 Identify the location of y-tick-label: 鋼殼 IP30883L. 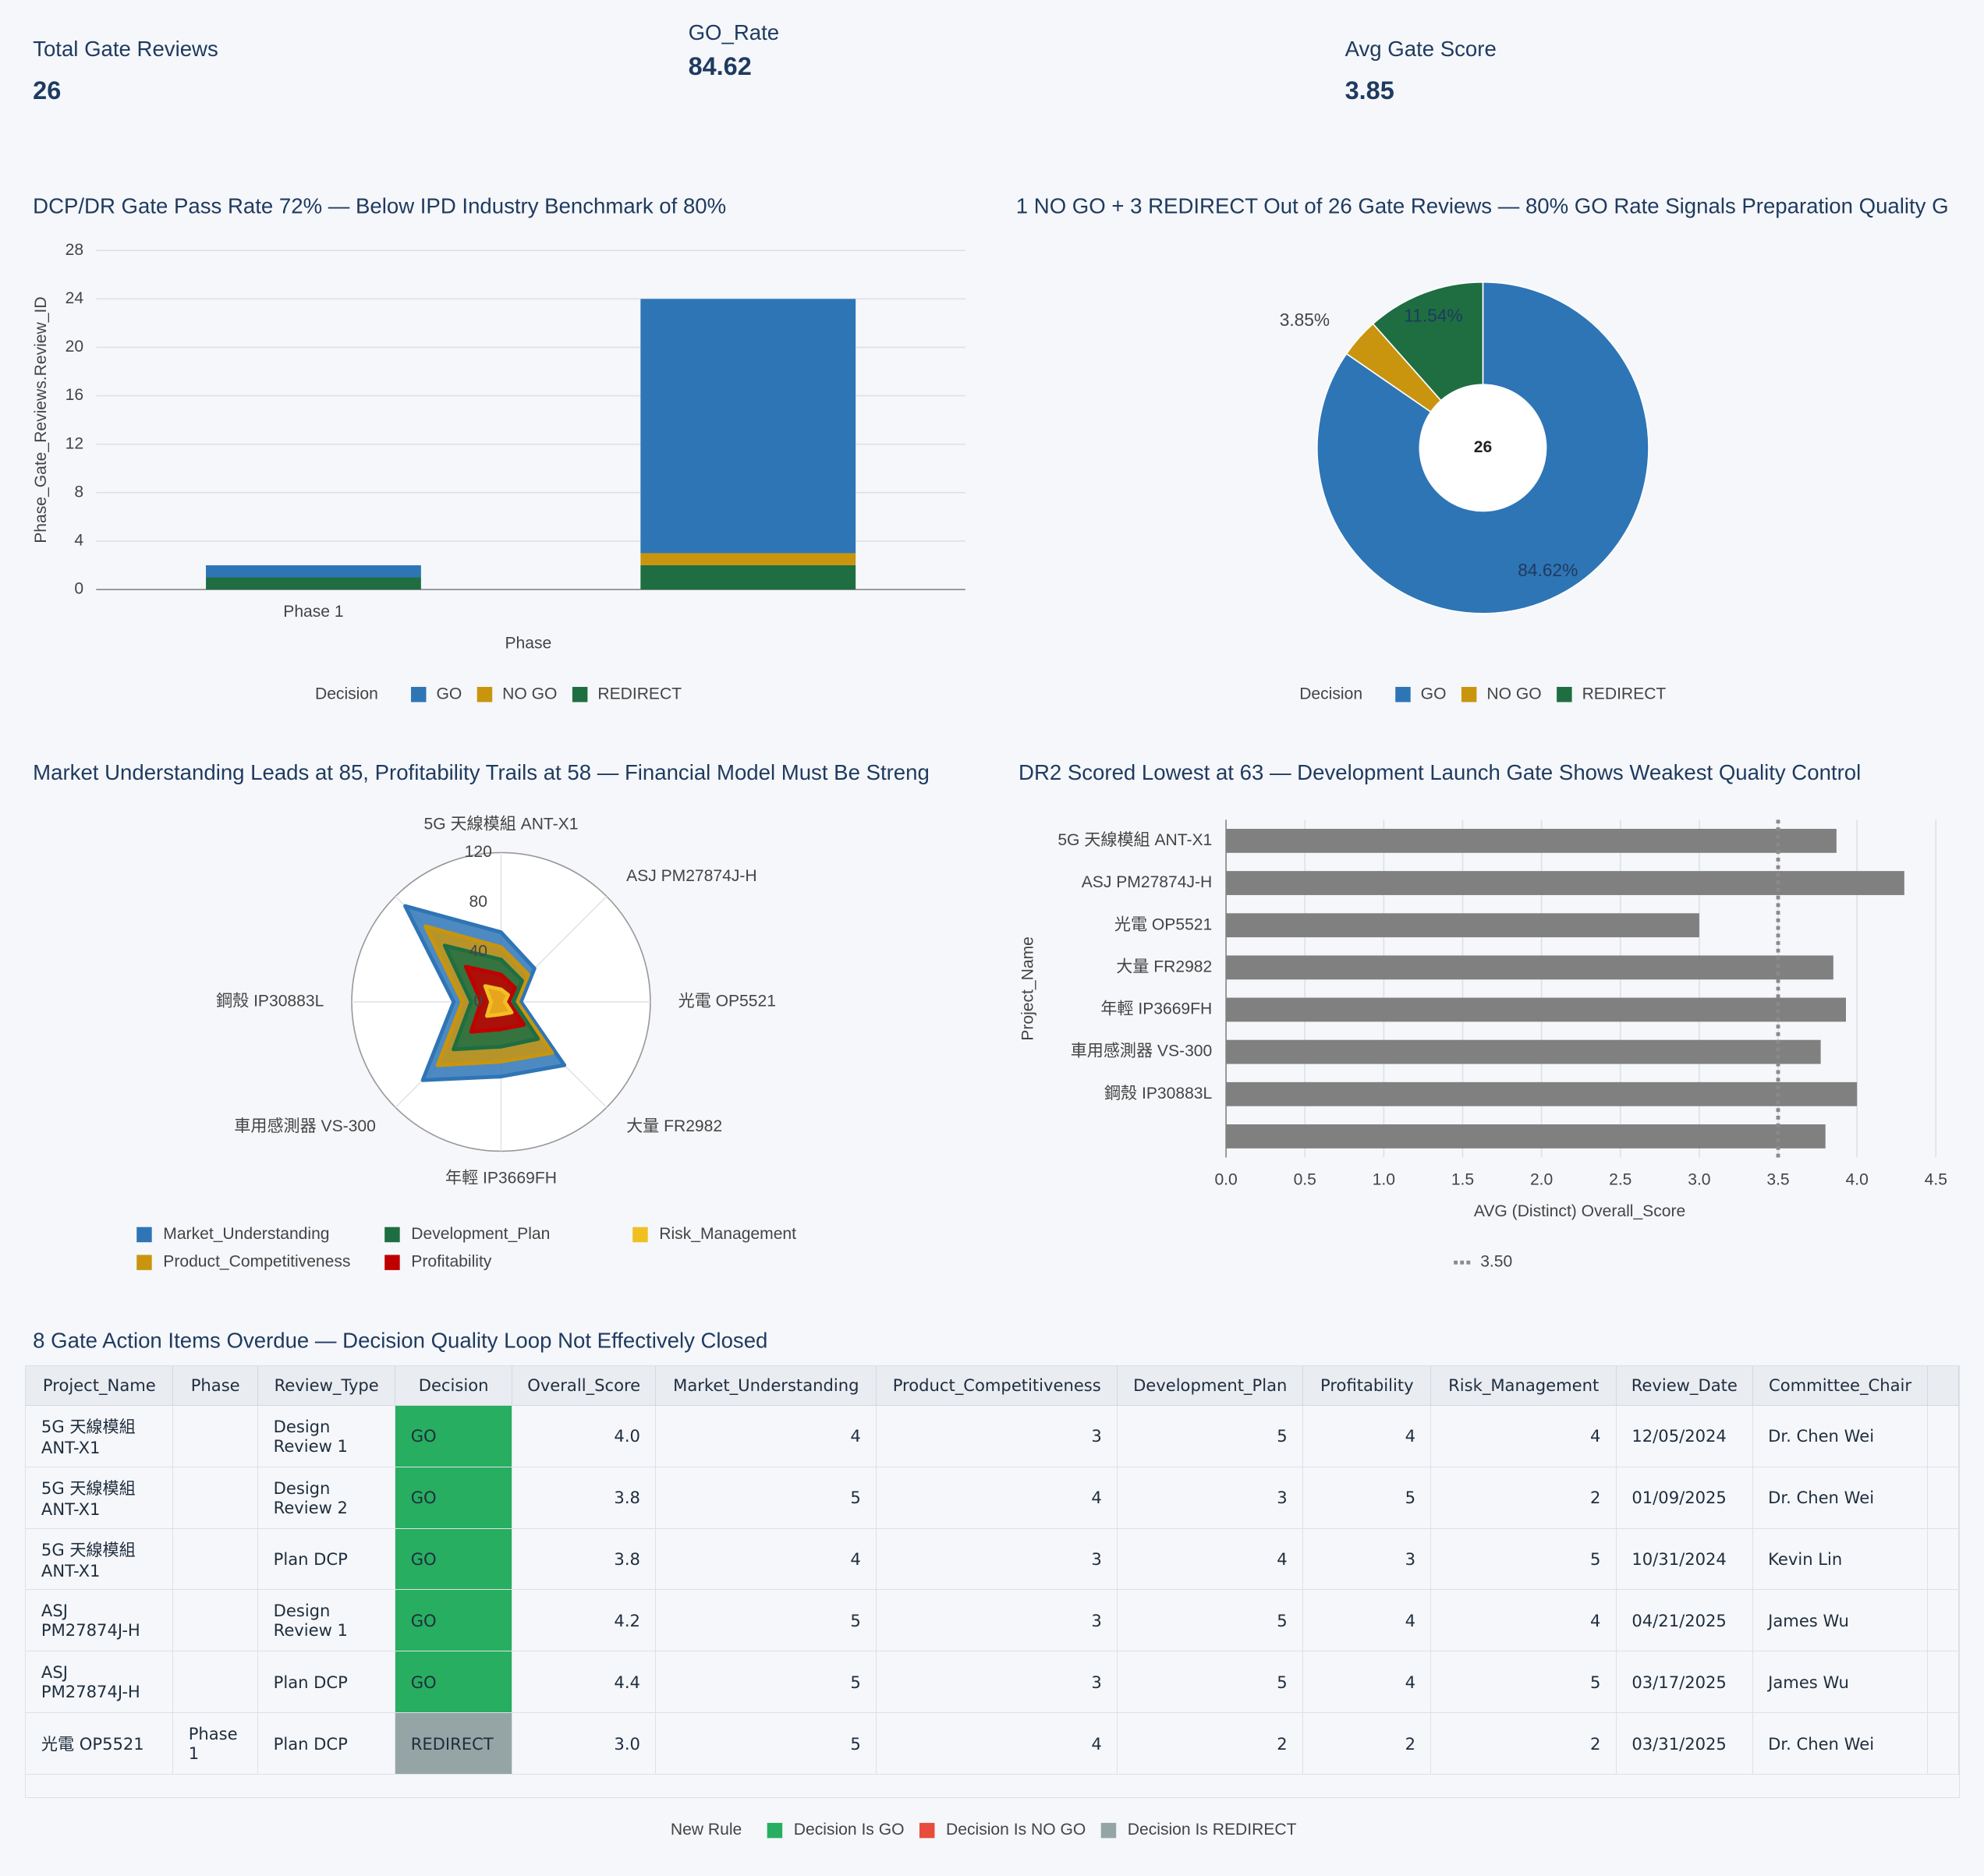
(1158, 1093).